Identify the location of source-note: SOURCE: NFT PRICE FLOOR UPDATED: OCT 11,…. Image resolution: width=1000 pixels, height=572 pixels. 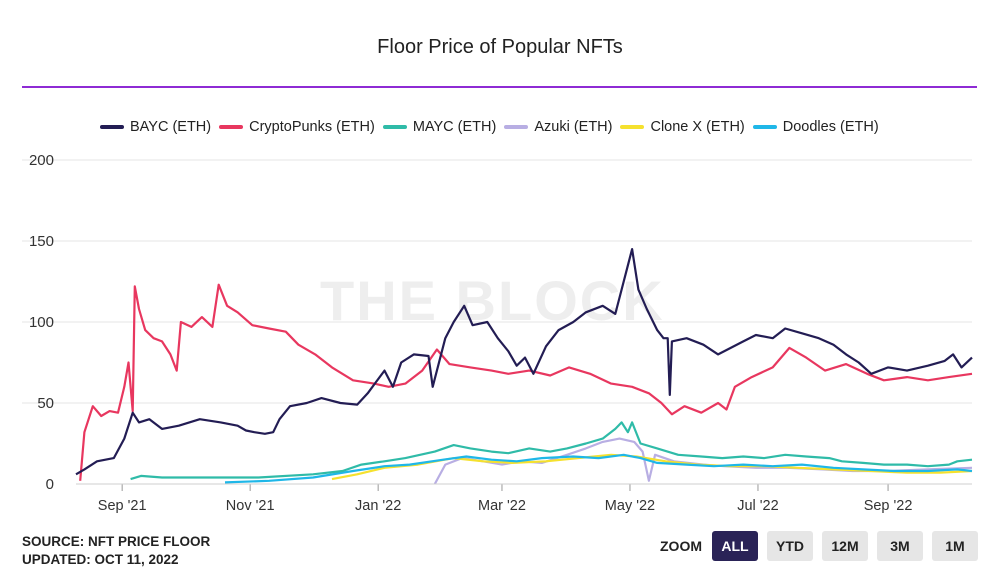
(116, 551).